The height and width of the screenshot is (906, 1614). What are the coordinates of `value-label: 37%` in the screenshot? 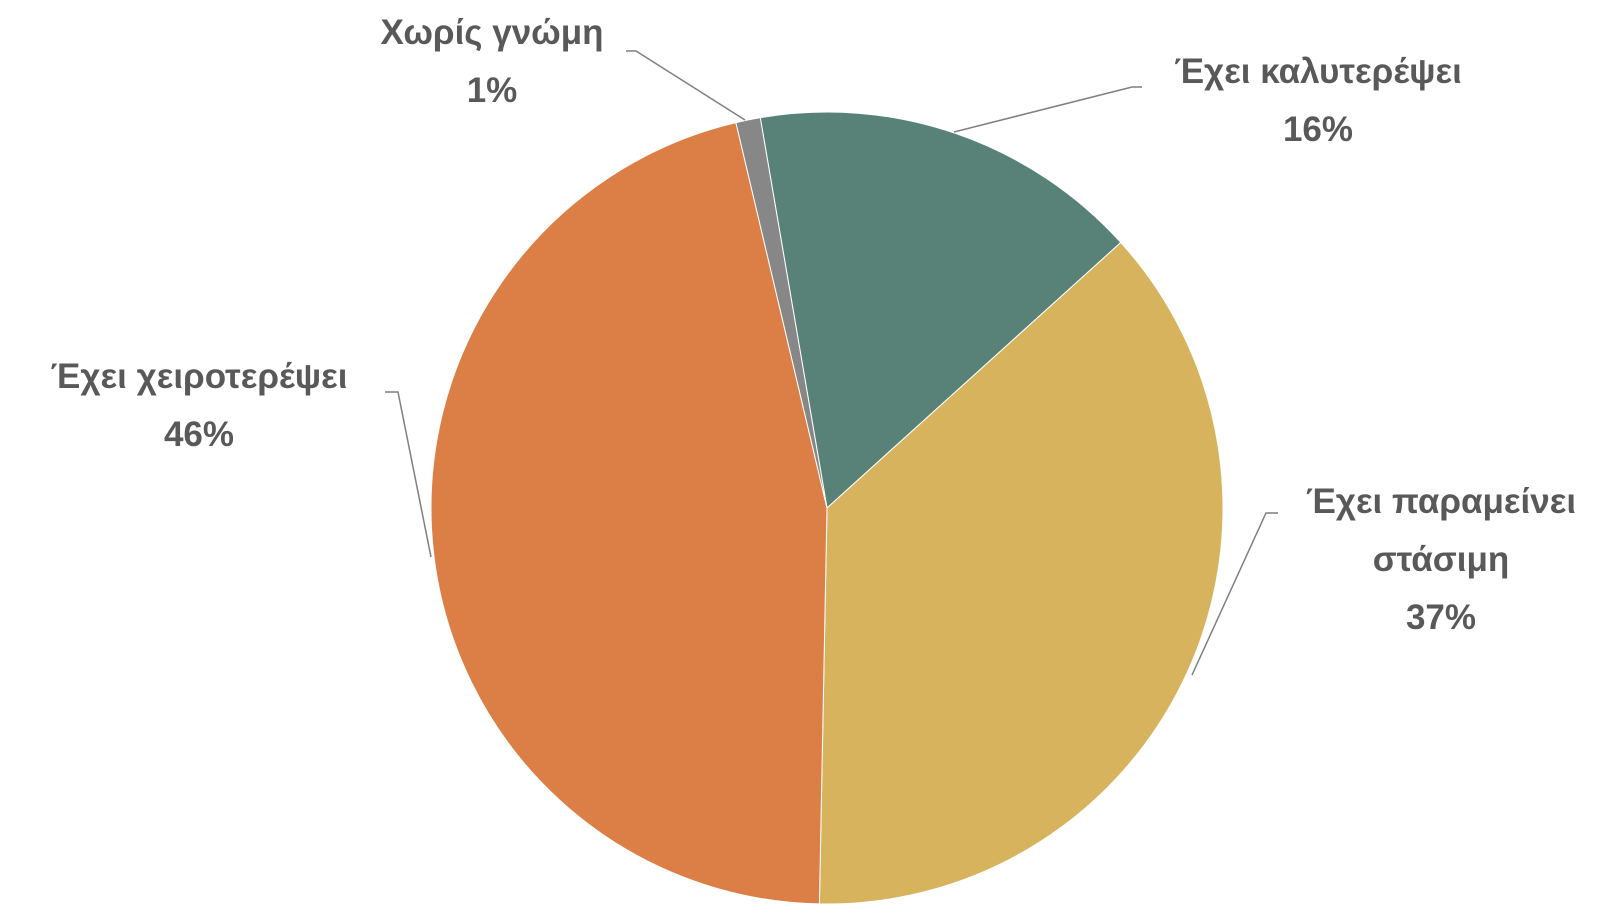 It's located at (1441, 617).